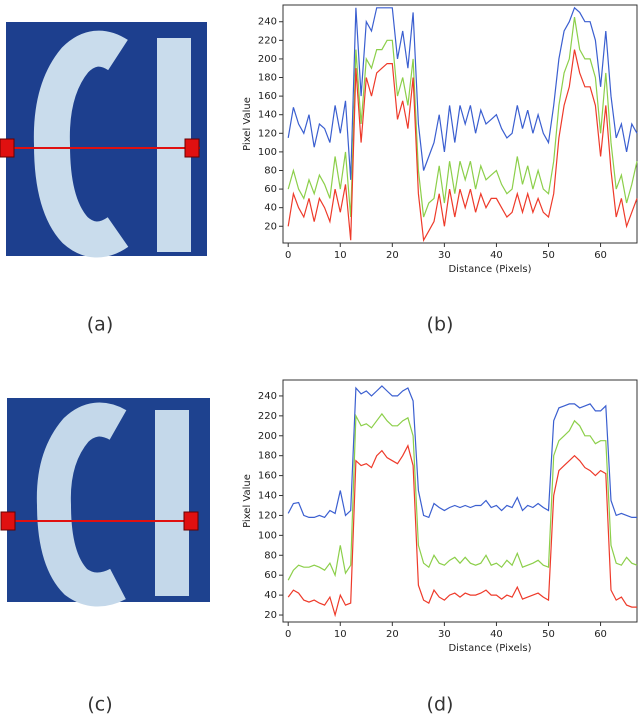 This screenshot has height=717, width=641. Describe the element at coordinates (440, 705) in the screenshot. I see `caption: (d)` at that location.